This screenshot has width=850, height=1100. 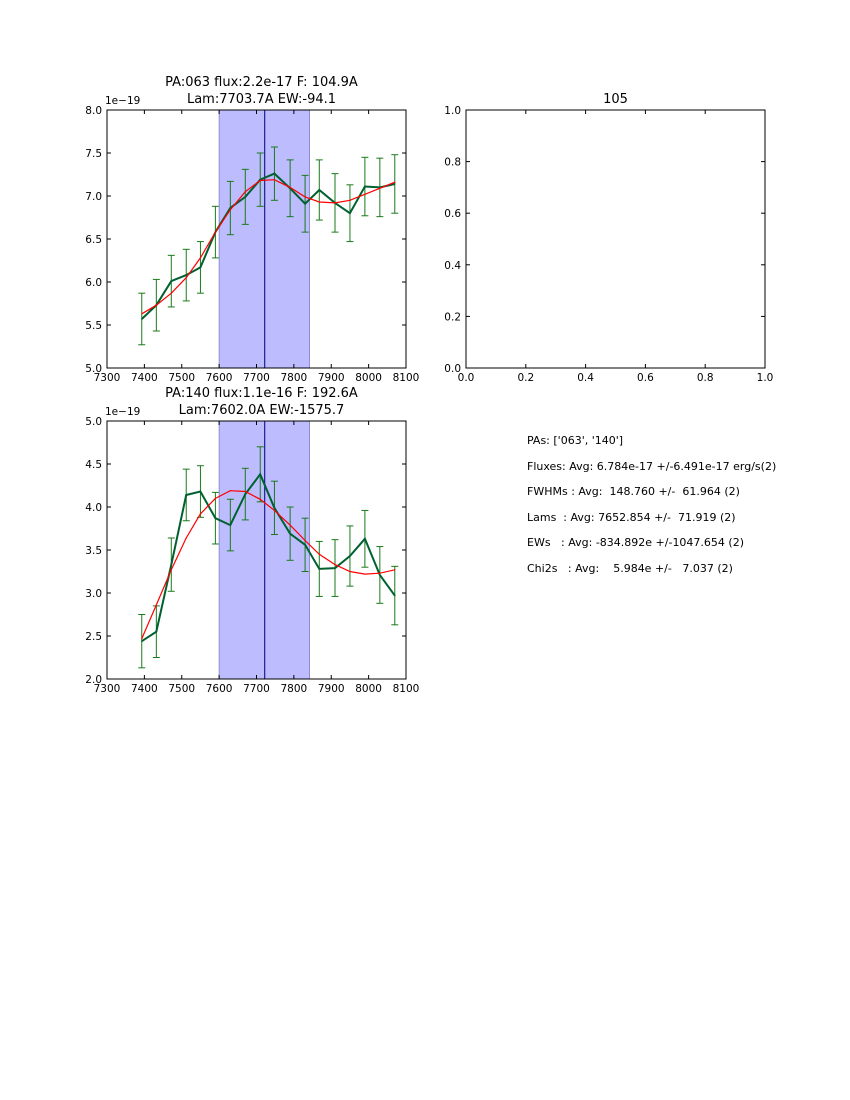 I want to click on summary-lams: Lams : Avg: 7652.854 +/- 71.919 (2), so click(x=631, y=517).